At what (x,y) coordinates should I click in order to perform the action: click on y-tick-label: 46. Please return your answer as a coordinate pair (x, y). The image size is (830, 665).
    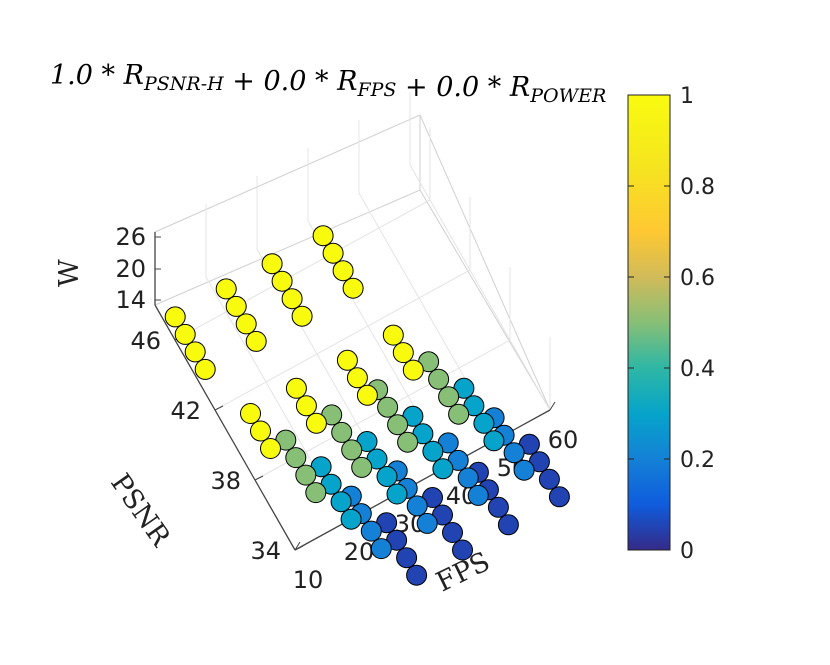
    Looking at the image, I should click on (145, 341).